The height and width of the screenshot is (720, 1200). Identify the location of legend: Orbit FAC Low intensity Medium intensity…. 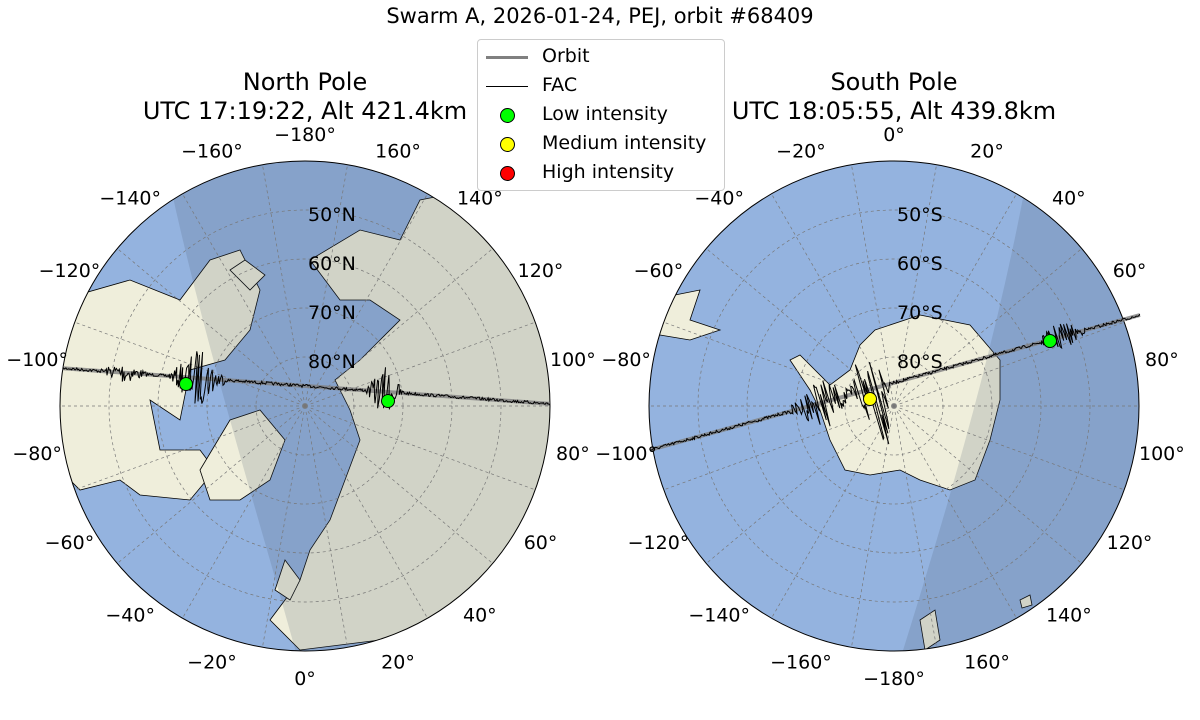
(601, 115).